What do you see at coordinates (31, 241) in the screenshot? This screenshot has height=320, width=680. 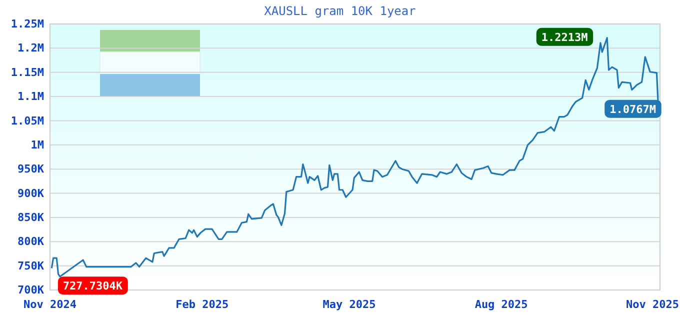 I see `y-tick-label: 800K` at bounding box center [31, 241].